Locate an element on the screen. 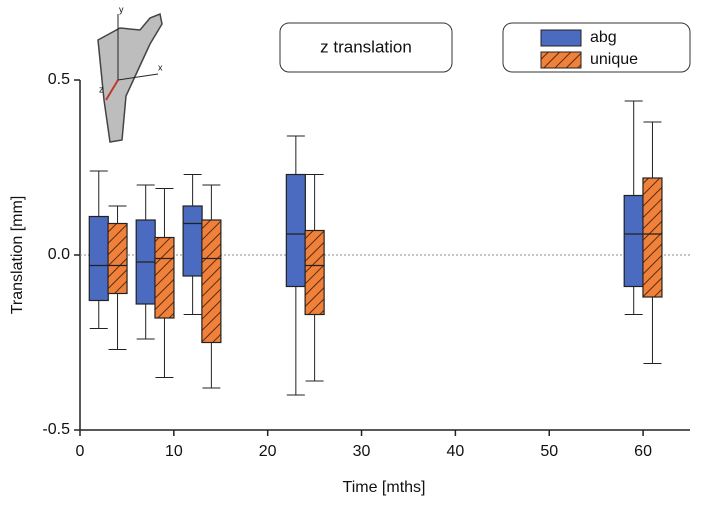 This screenshot has width=711, height=512. legend-label: unique is located at coordinates (614, 59).